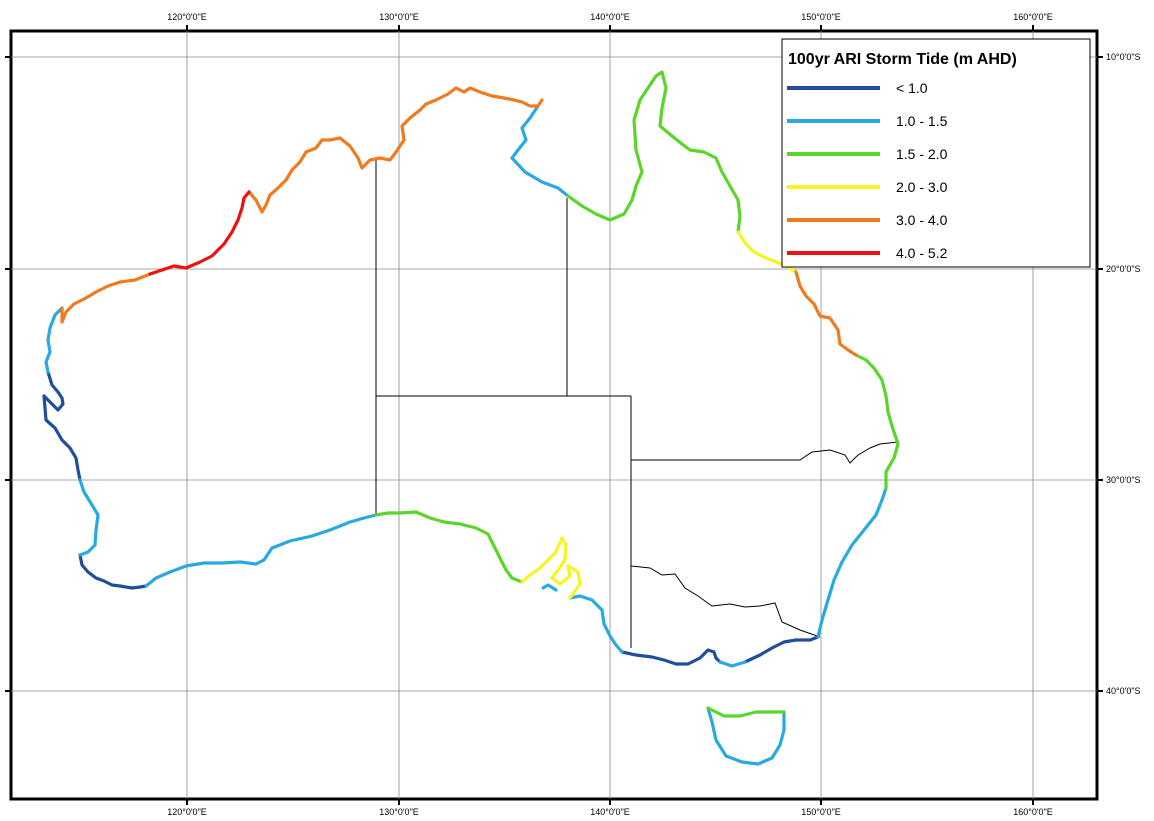  I want to click on lon-label-top: 130°0'0"E, so click(399, 17).